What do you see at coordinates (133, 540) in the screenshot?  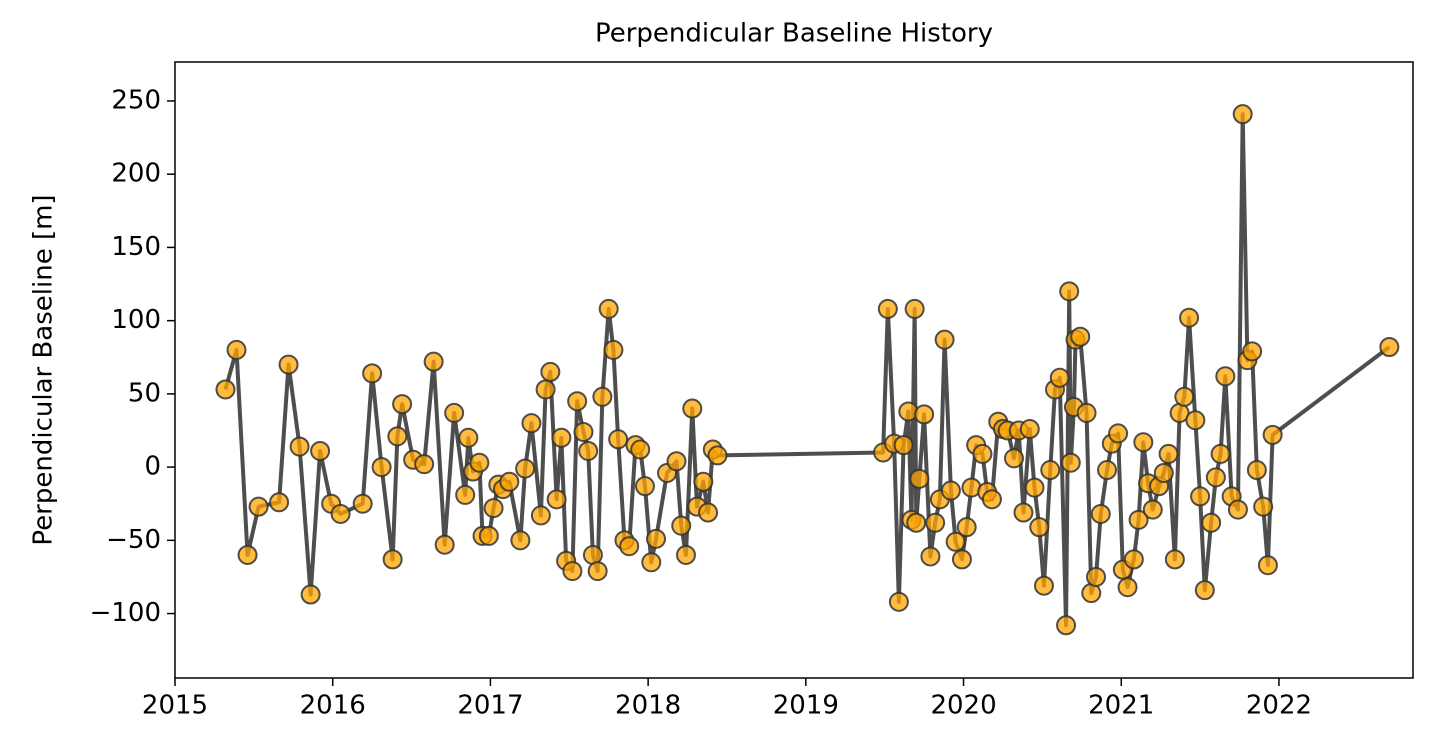 I see `y-tick-label: −50` at bounding box center [133, 540].